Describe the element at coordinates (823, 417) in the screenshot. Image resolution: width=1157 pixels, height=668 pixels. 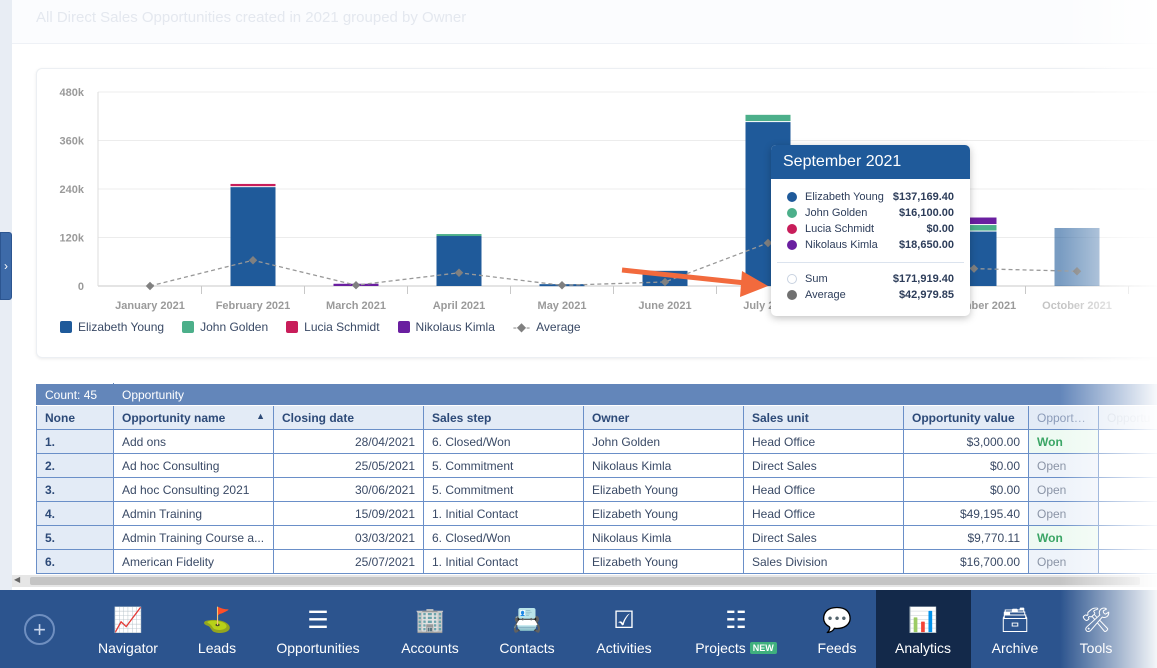
I see `column-header: Sales unit` at that location.